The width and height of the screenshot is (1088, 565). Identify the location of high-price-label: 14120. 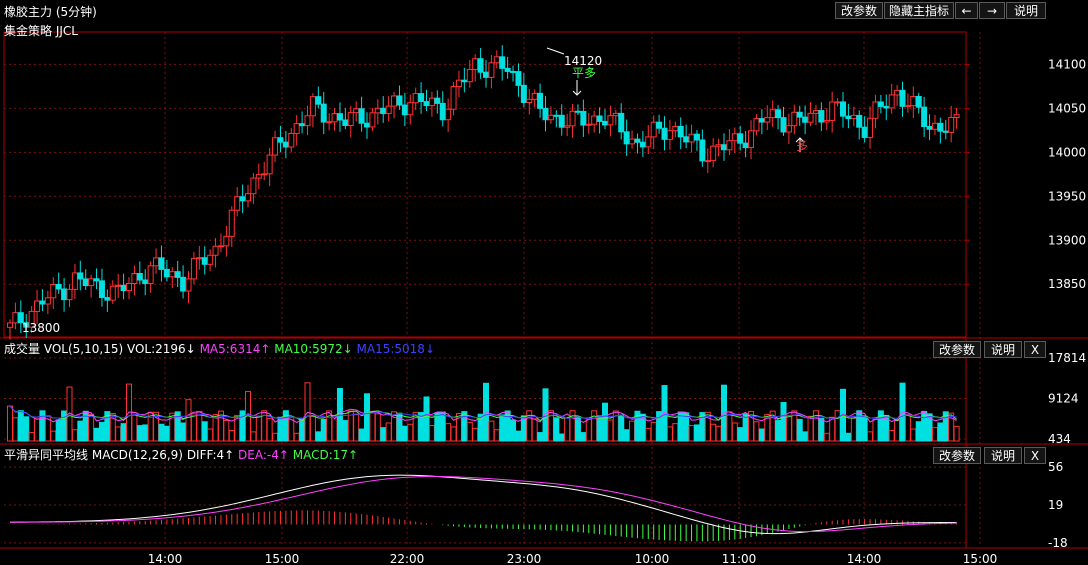
(583, 61).